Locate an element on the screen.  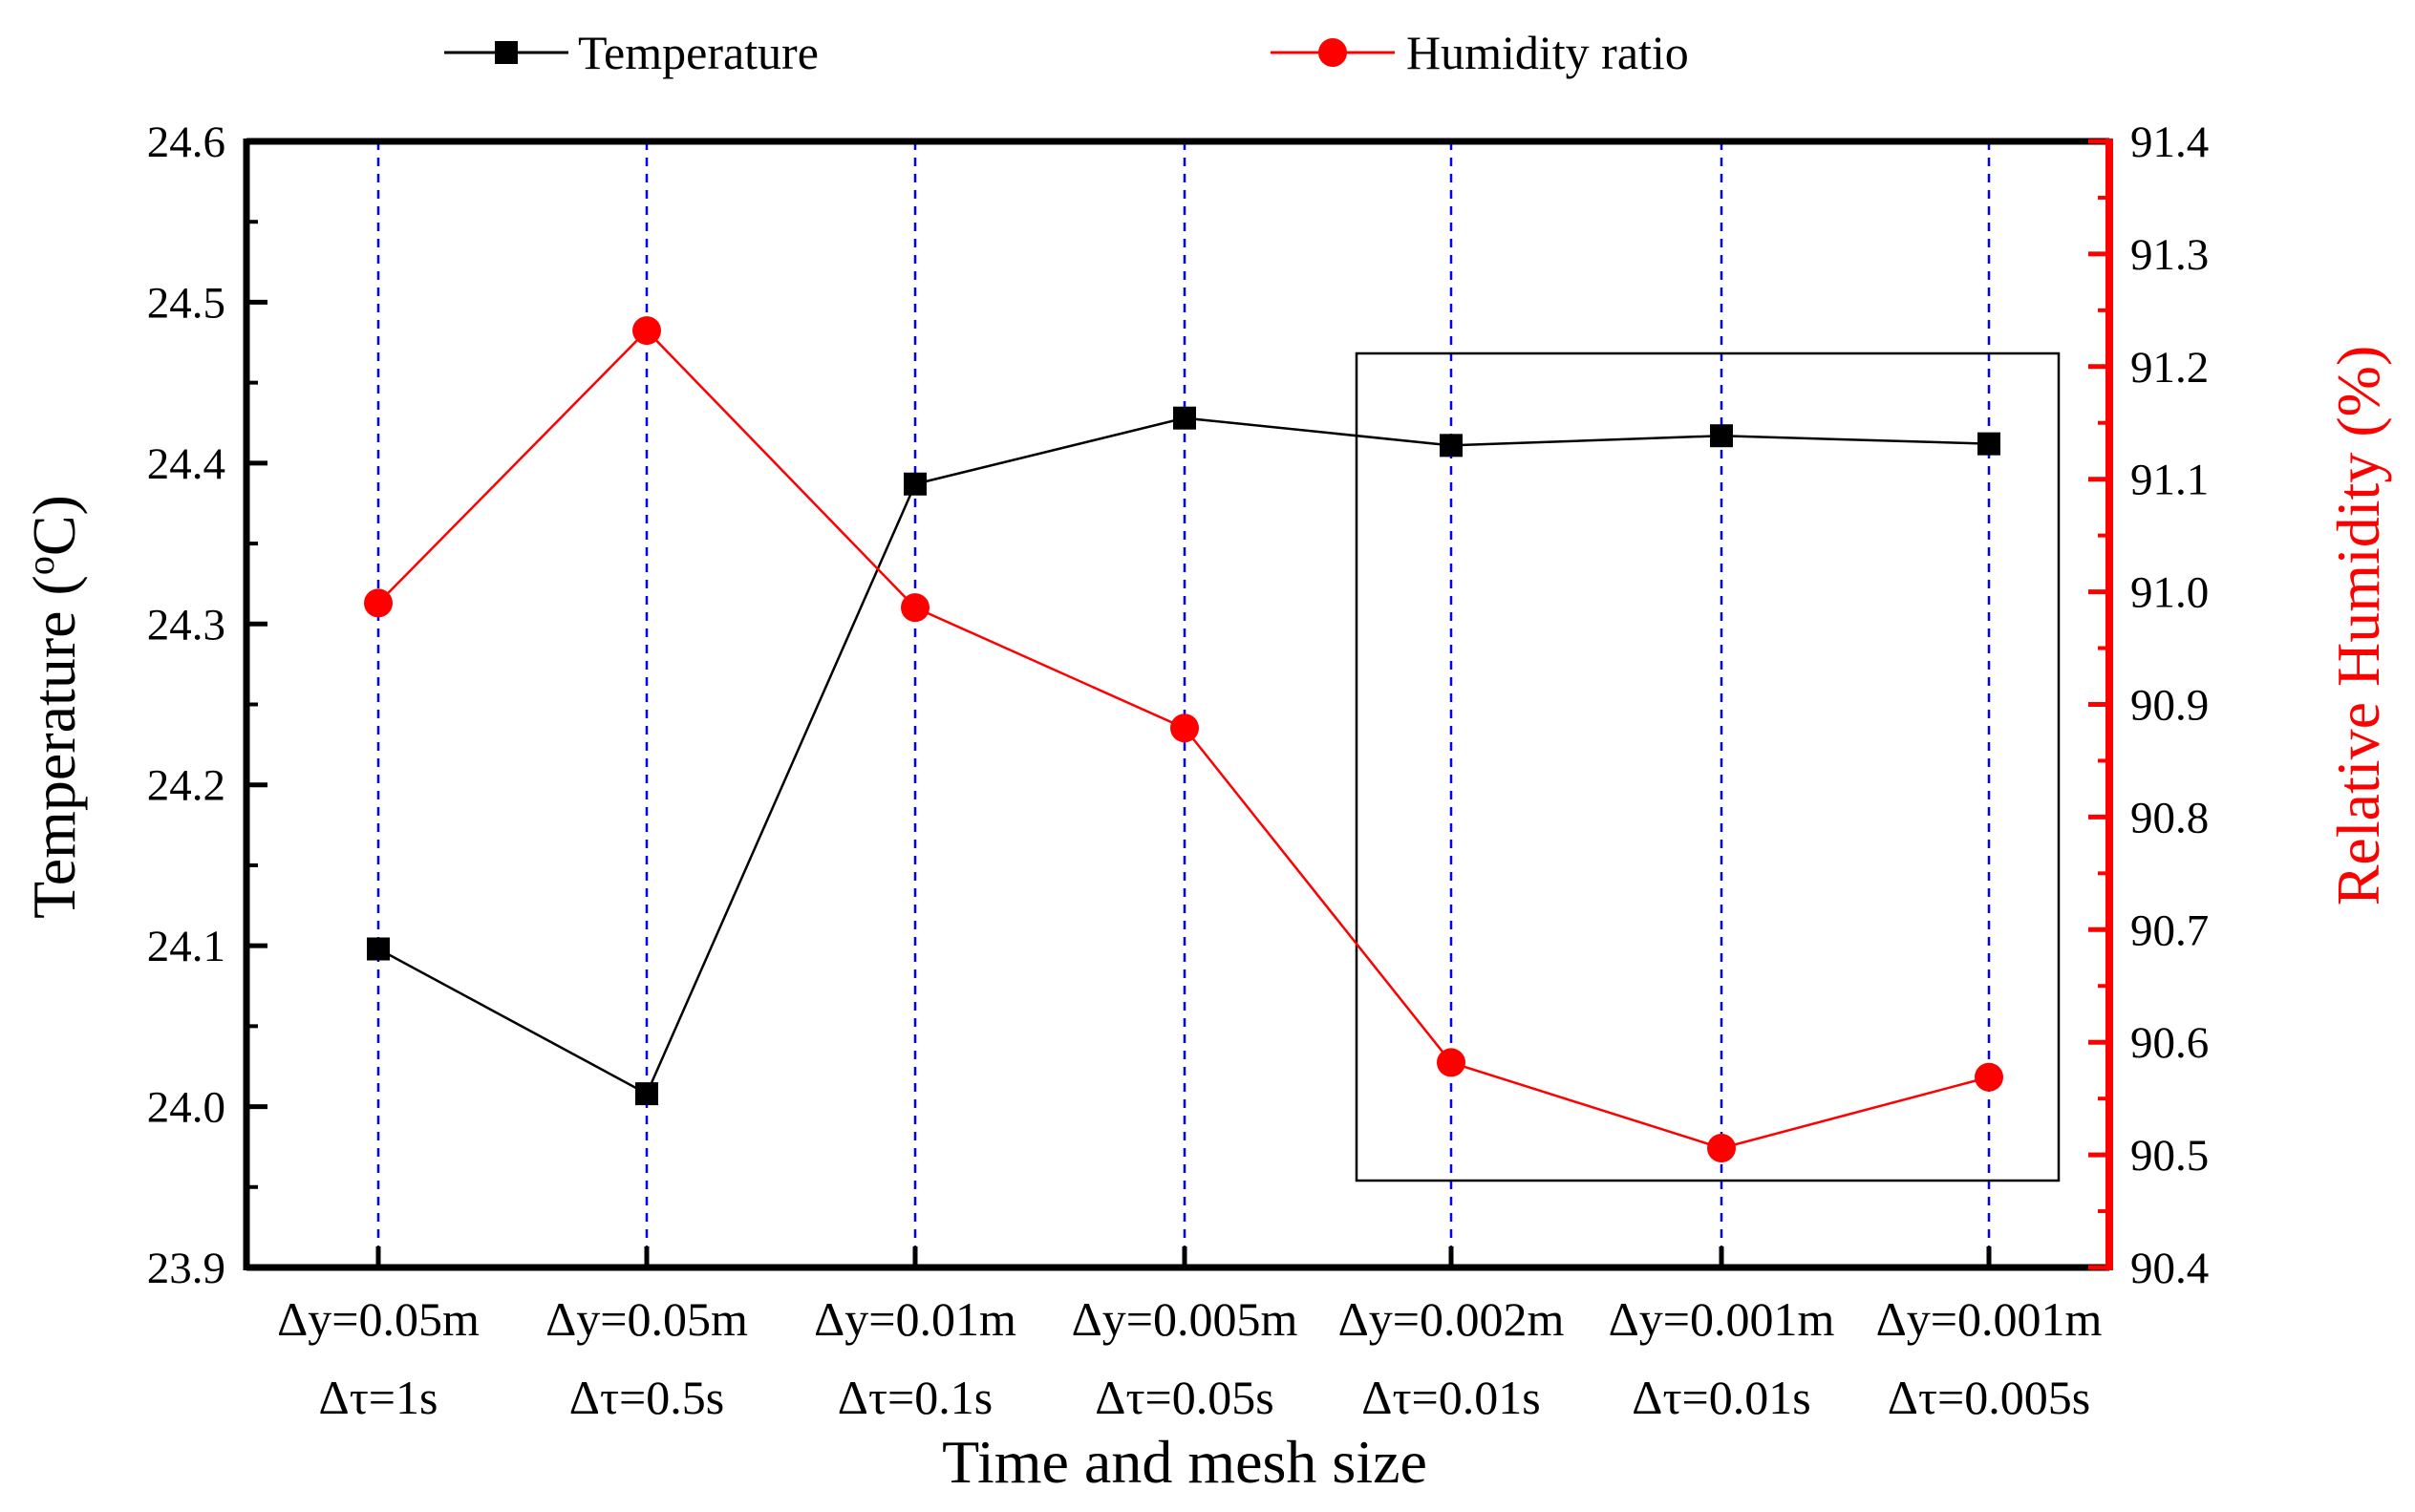
category-label-bottom-6: Δτ=0.005s is located at coordinates (1989, 1397).